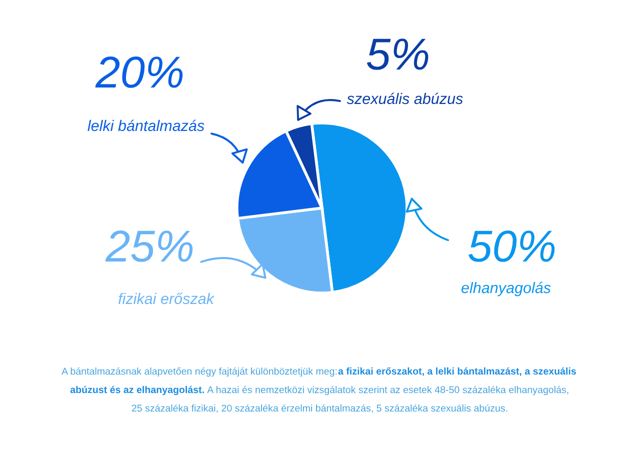  Describe the element at coordinates (387, 391) in the screenshot. I see `text: A hazai és nemzetközi vizsgálatok szerint az esetek 48-50 százaléka elhanyagolás,` at that location.